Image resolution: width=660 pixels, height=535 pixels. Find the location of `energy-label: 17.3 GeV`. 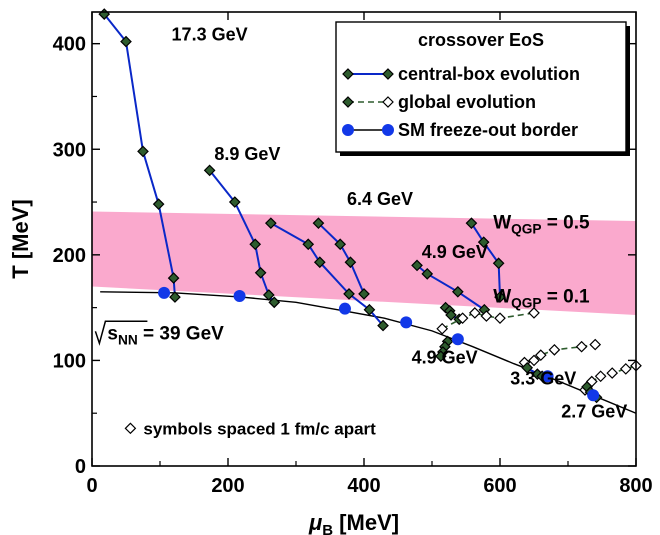

energy-label: 17.3 GeV is located at coordinates (210, 35).